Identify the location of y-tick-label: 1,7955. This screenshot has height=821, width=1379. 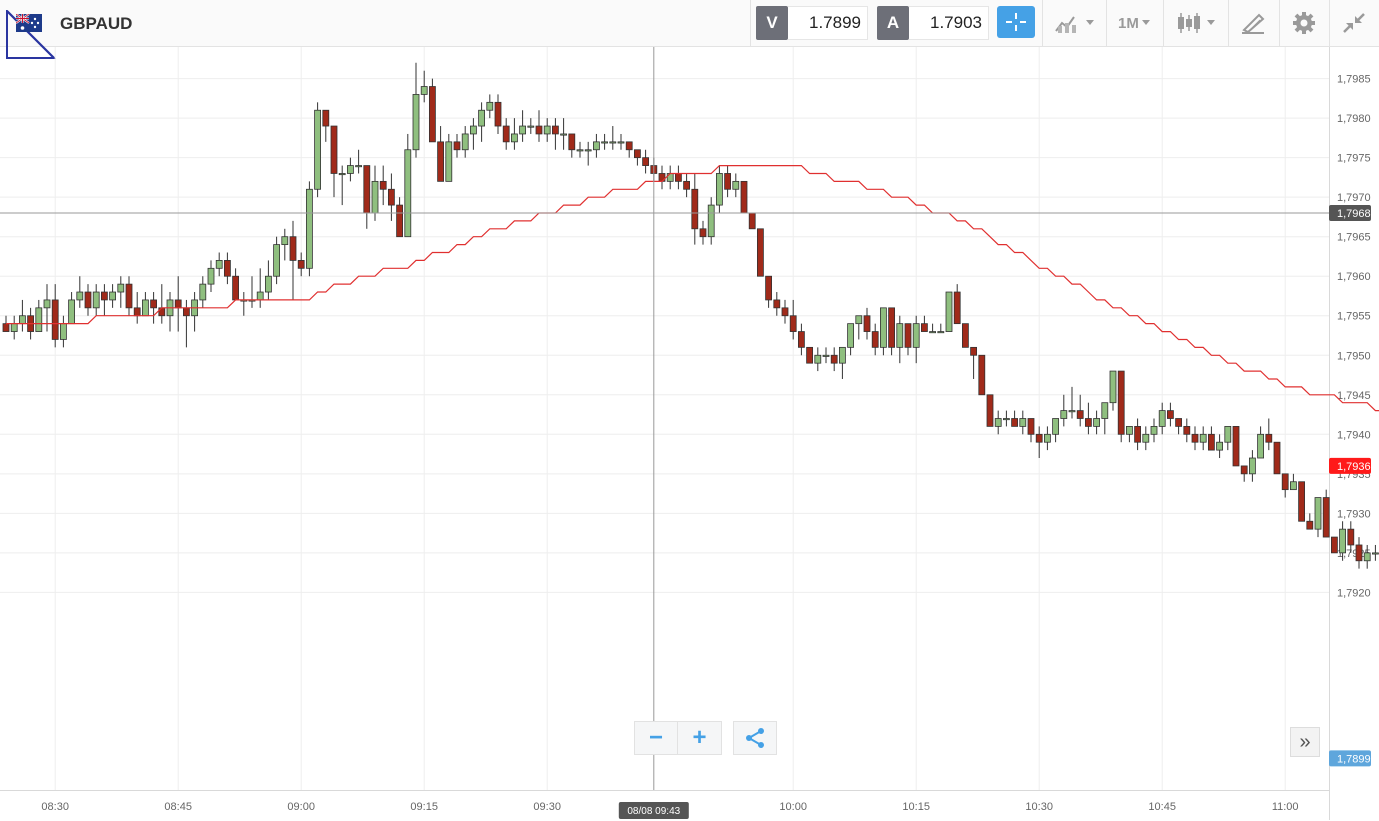
(1354, 317).